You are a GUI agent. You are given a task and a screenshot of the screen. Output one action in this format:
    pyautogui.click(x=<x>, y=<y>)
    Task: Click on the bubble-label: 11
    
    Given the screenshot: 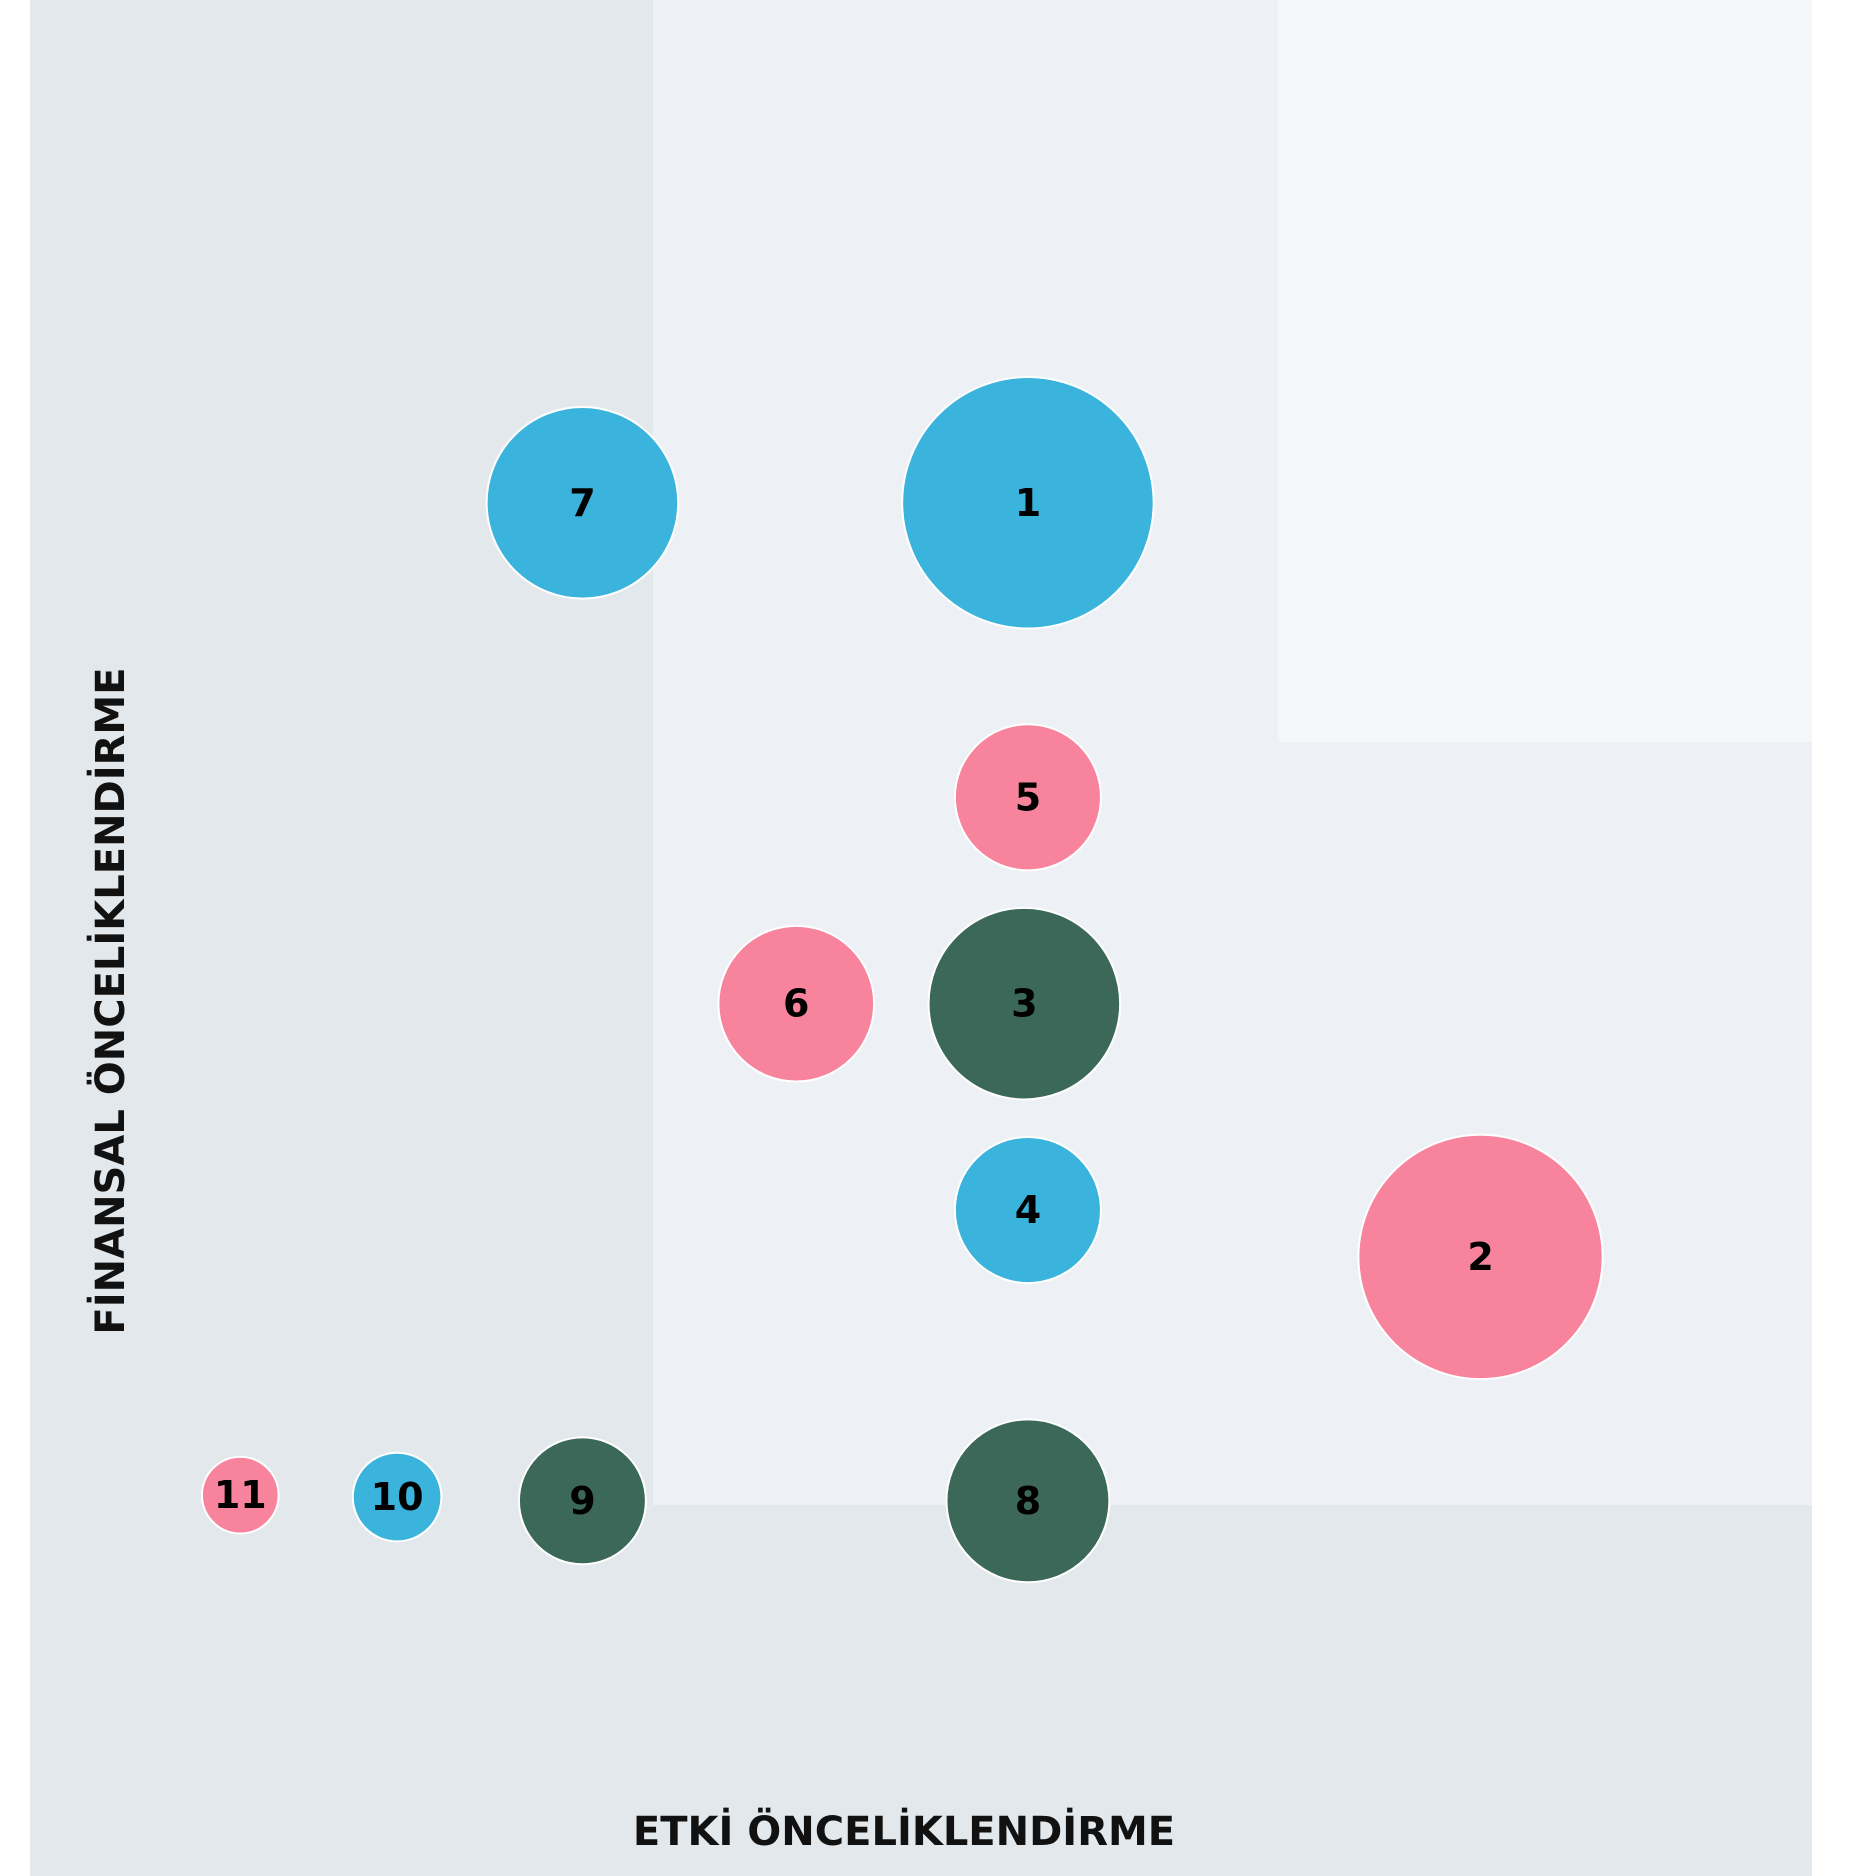 What is the action you would take?
    pyautogui.click(x=240, y=1495)
    